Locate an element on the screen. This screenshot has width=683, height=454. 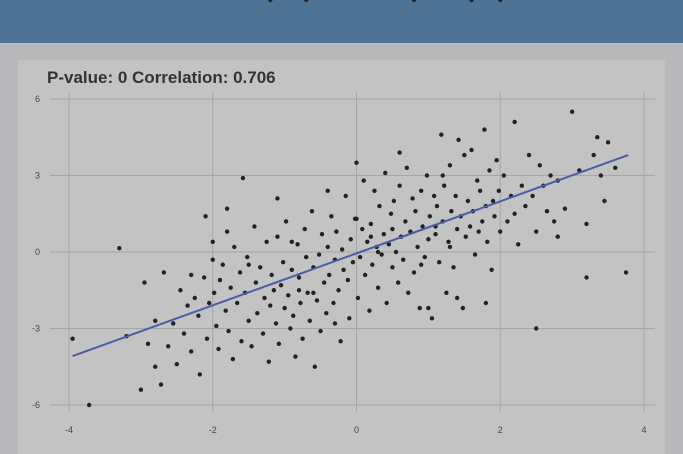
x-tick-label: 0 is located at coordinates (356, 430).